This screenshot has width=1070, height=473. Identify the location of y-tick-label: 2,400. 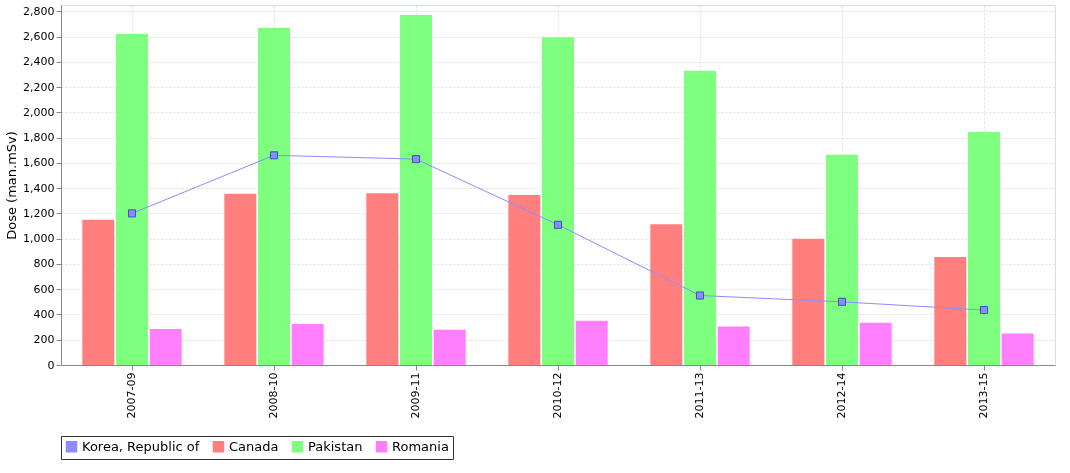
(39, 62).